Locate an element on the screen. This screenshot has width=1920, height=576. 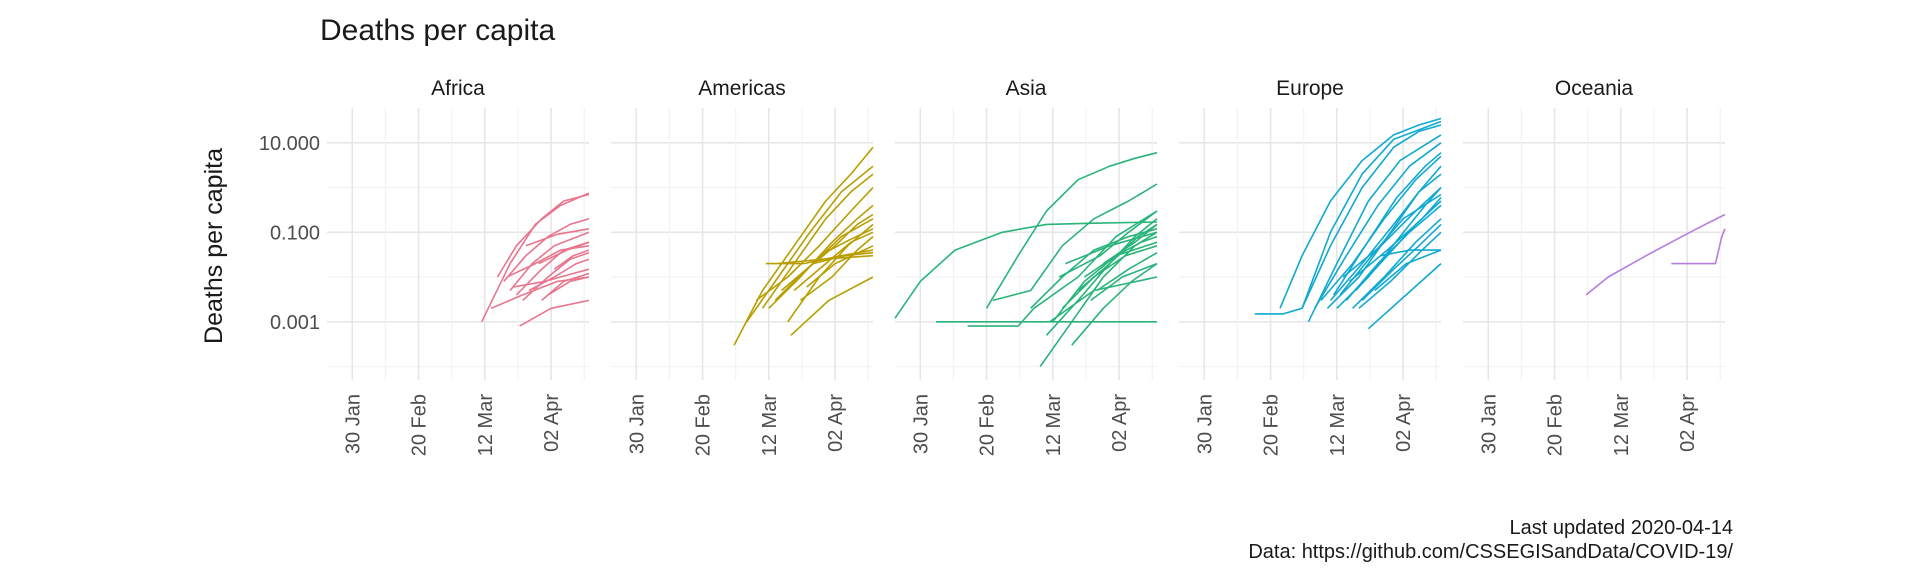
facet-label: Americas is located at coordinates (742, 88).